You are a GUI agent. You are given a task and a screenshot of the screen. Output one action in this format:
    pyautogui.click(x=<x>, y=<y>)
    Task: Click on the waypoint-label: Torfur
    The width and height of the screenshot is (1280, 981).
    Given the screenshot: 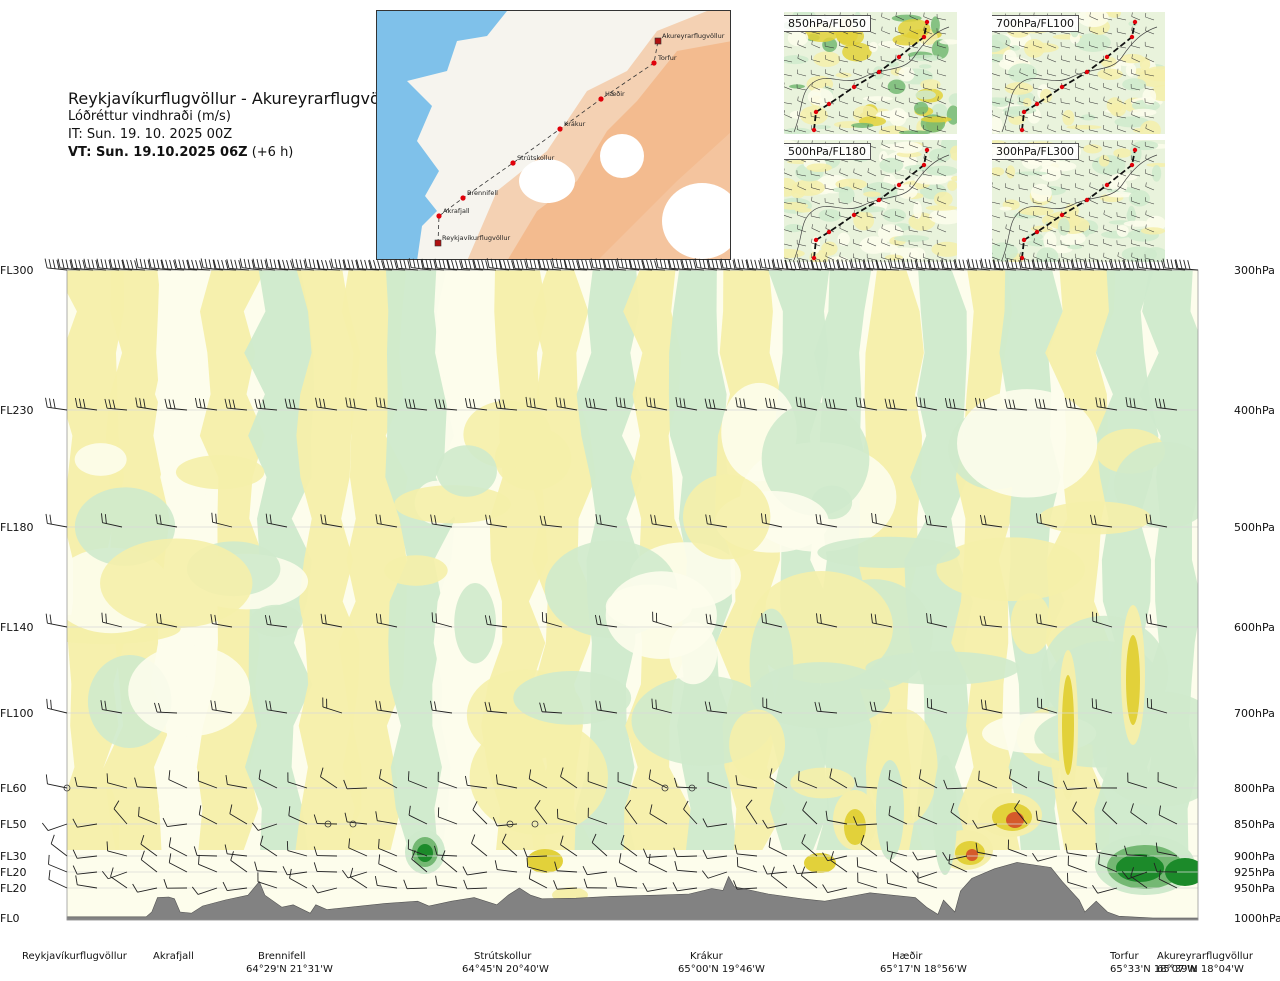 What is the action you would take?
    pyautogui.click(x=667, y=58)
    